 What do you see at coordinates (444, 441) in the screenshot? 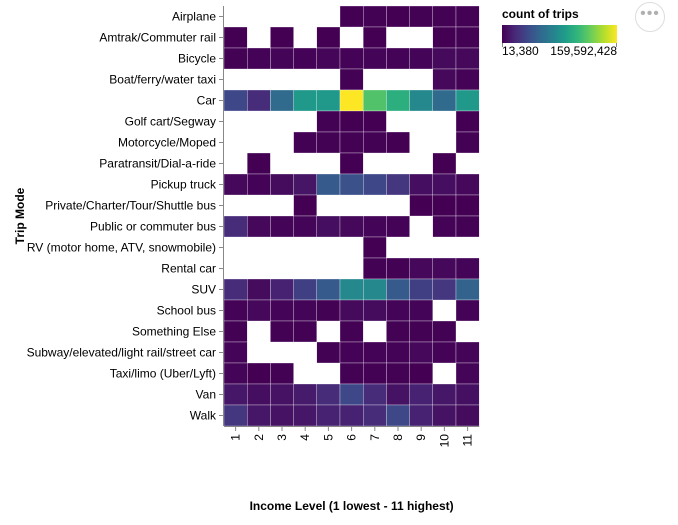
I see `x-tick-label: 10` at bounding box center [444, 441].